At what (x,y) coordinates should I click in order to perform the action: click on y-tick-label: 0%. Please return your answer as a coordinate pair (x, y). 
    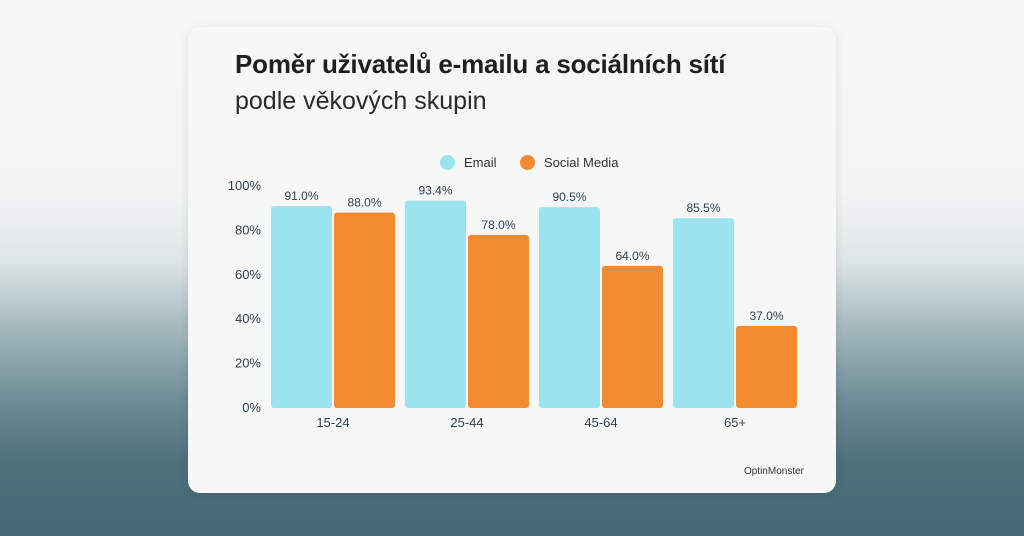
    Looking at the image, I should click on (251, 407).